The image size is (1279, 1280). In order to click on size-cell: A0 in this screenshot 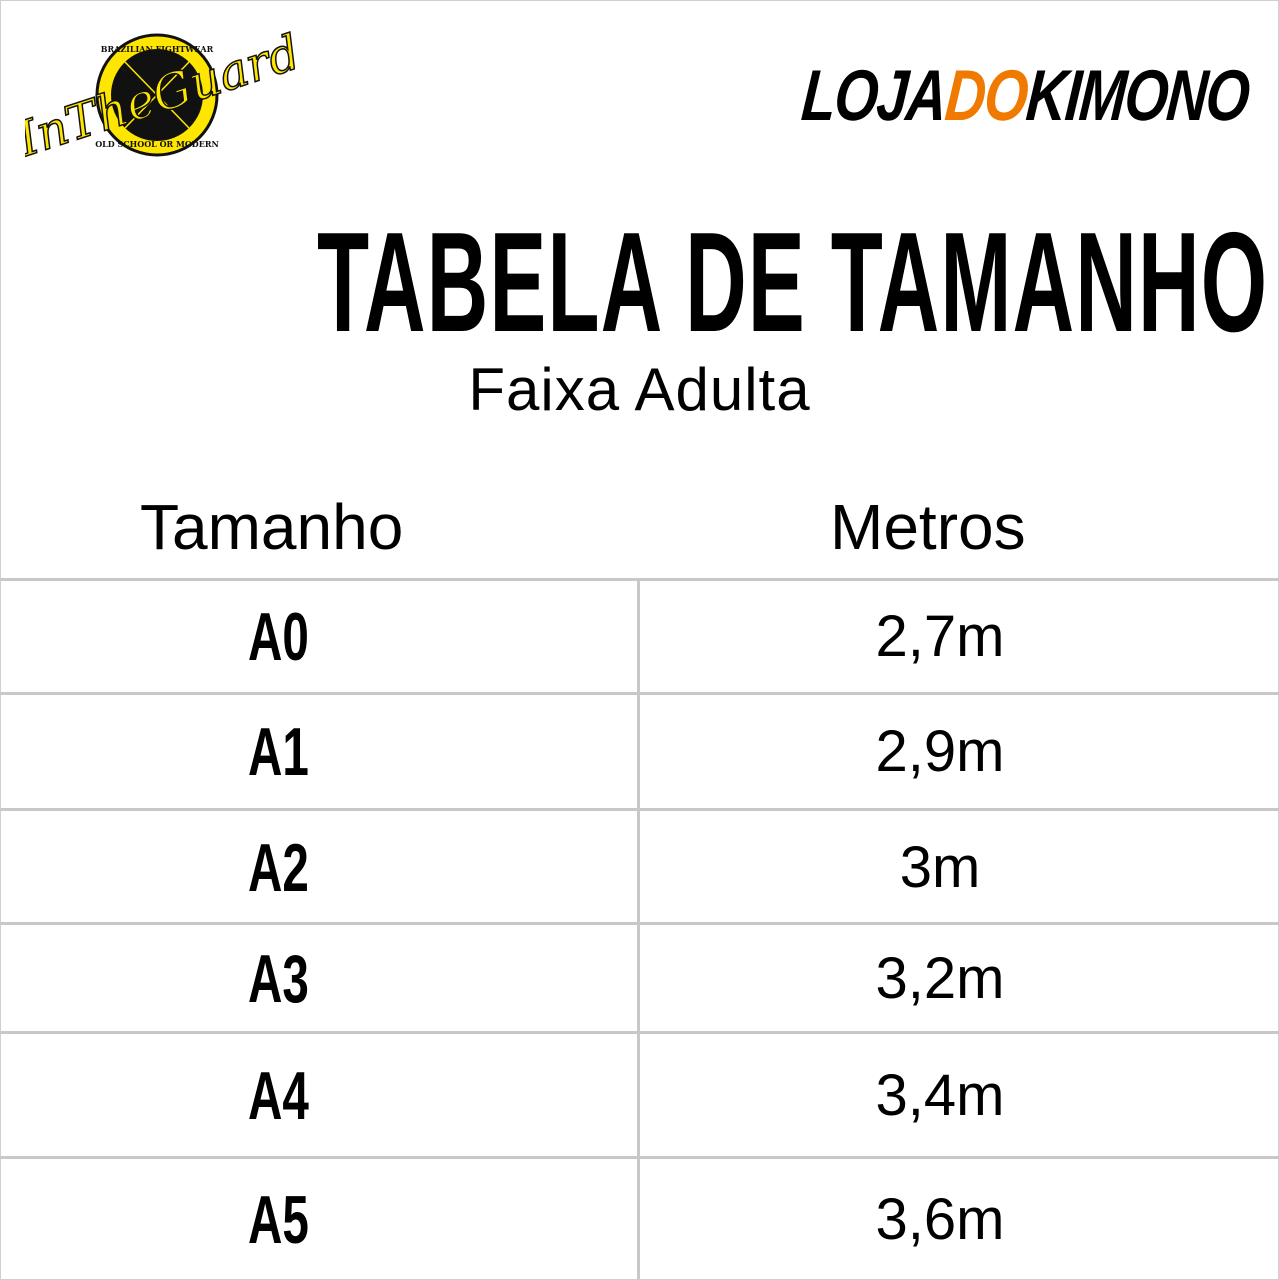, I will do `click(278, 637)`.